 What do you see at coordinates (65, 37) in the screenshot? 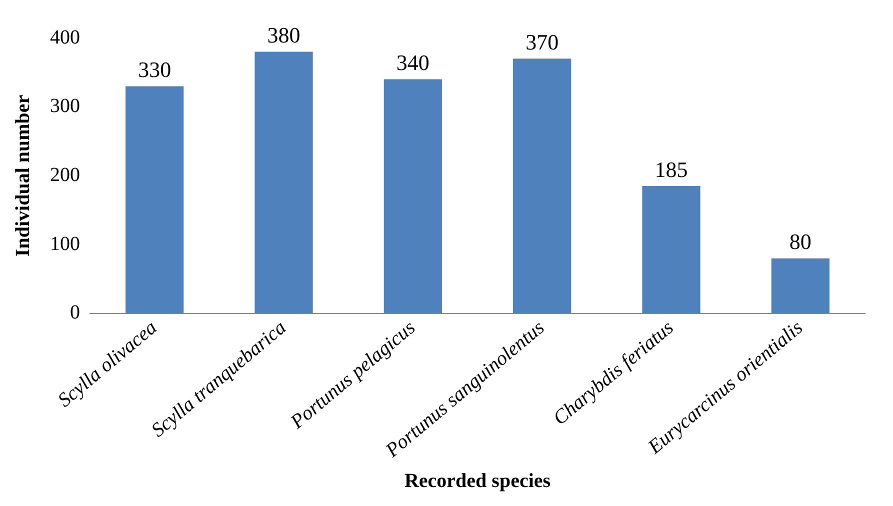
I see `y-tick-label: 400` at bounding box center [65, 37].